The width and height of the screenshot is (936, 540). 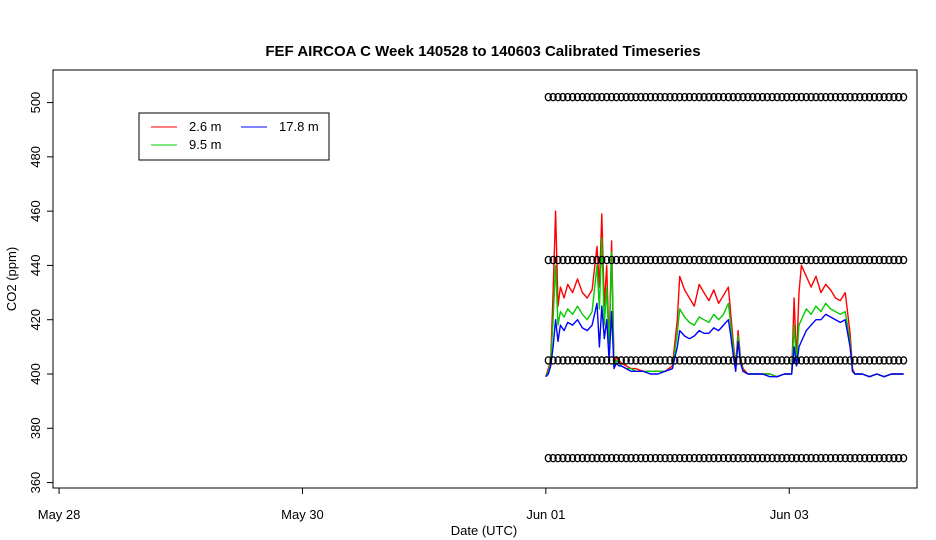 I want to click on y-tick-label: 440, so click(x=35, y=266).